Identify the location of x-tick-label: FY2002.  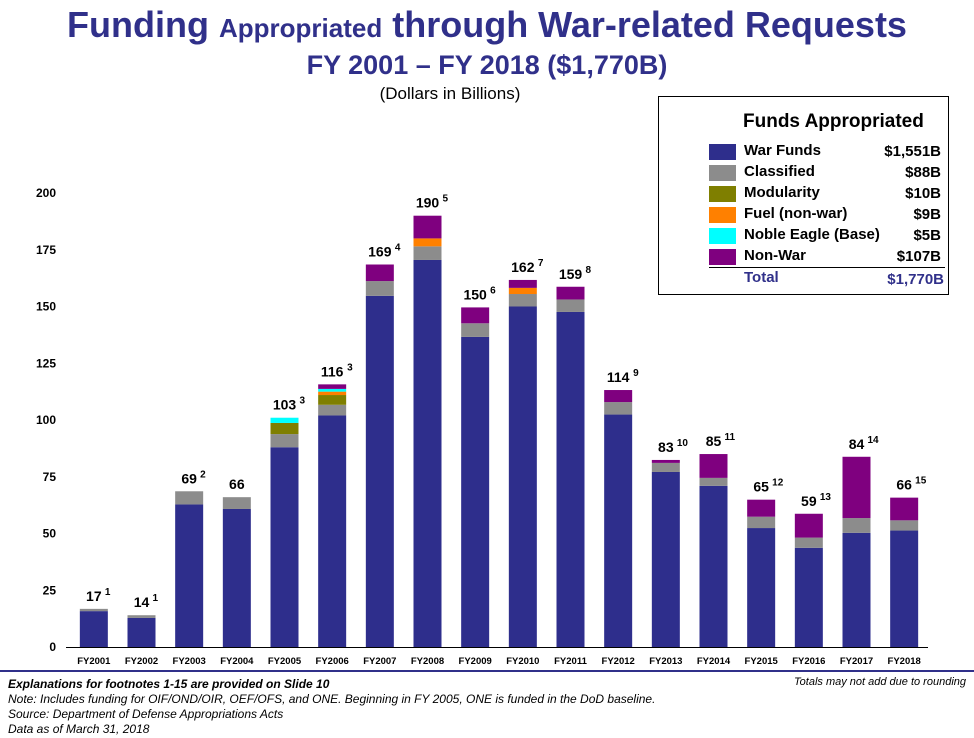
(141, 661).